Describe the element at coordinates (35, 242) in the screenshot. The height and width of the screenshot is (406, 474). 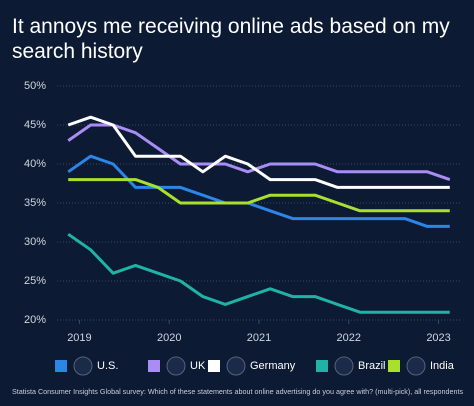
I see `y-tick-label: 30%` at that location.